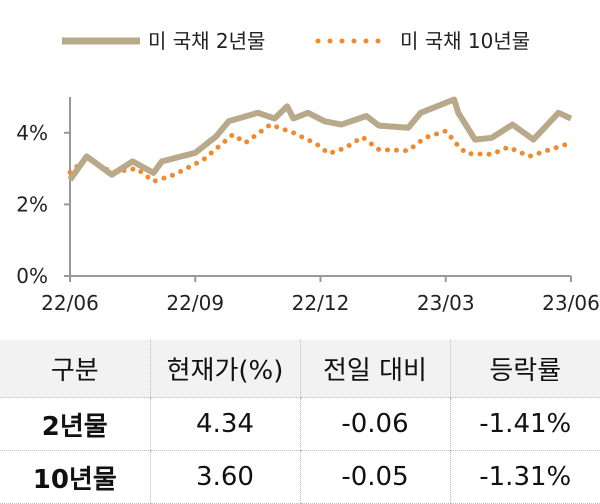 The width and height of the screenshot is (600, 504). I want to click on cell-rate: -1.41%, so click(524, 424).